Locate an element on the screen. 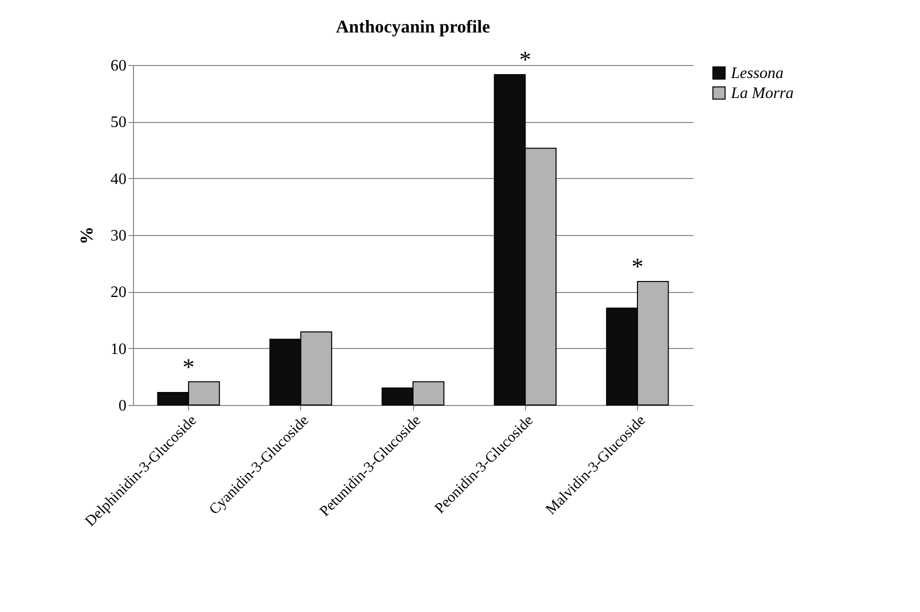 The width and height of the screenshot is (920, 612). chart-title: Anthocyanin profile is located at coordinates (413, 26).